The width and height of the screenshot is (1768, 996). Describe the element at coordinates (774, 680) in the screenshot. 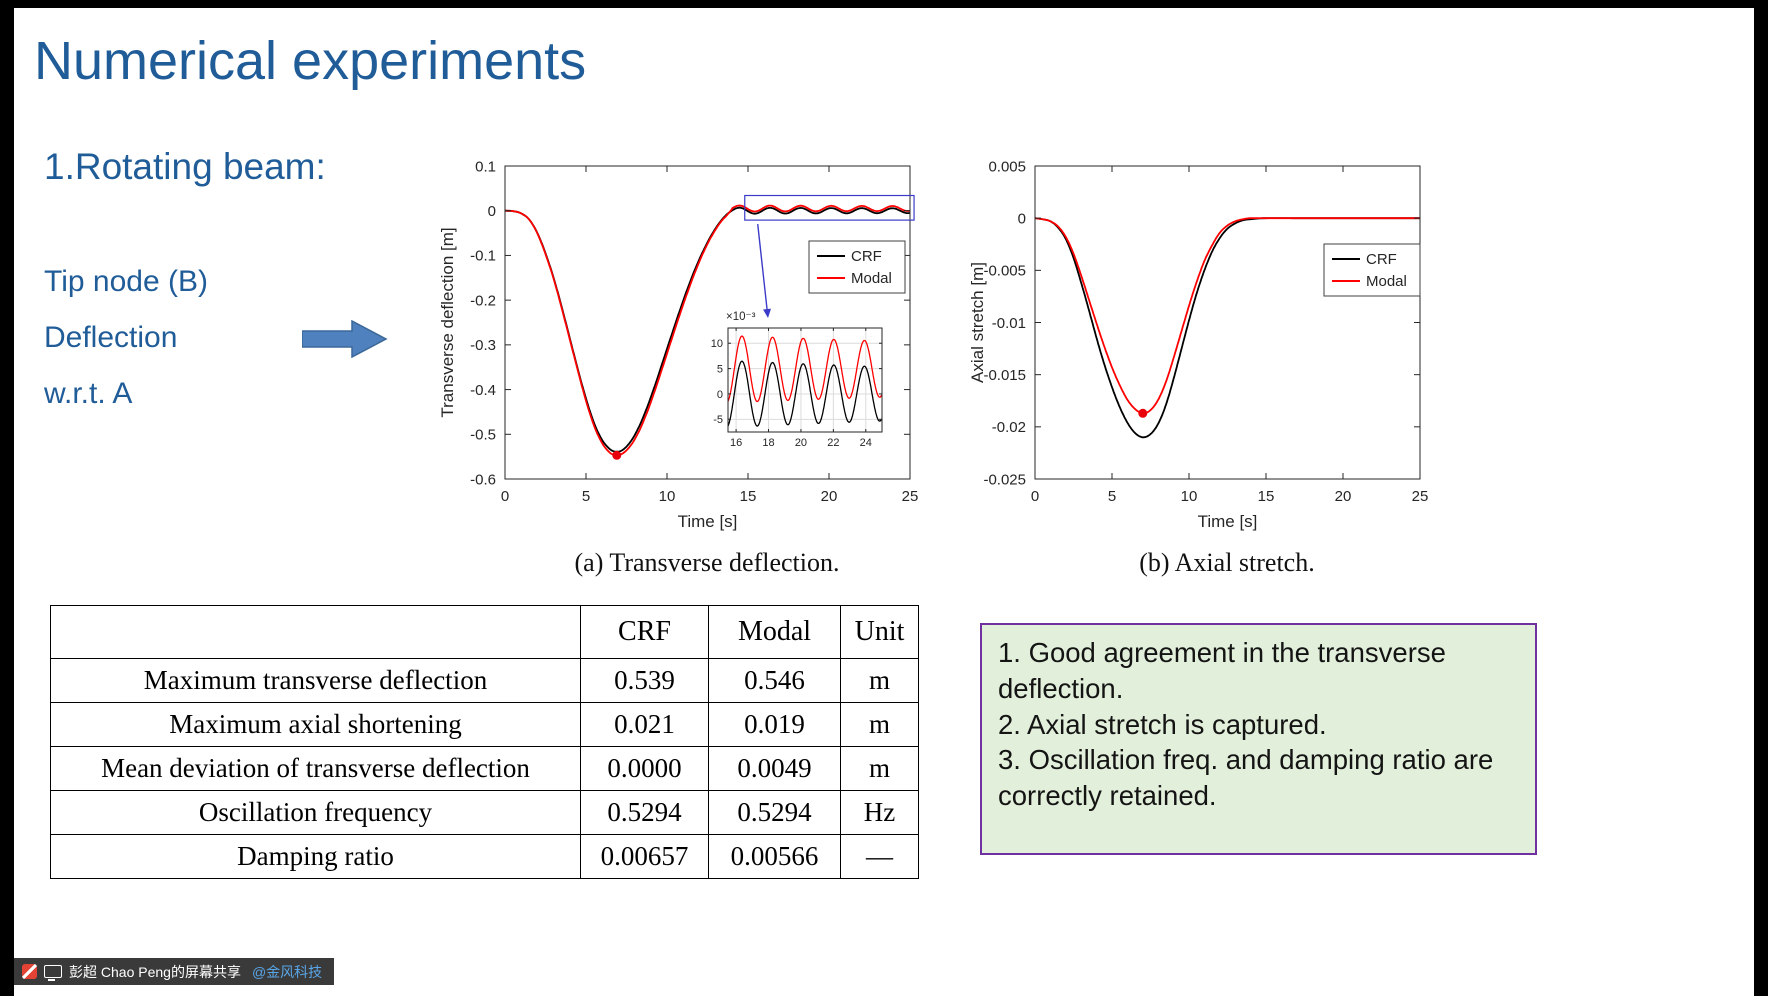

I see `table-cell: 0.546` at that location.